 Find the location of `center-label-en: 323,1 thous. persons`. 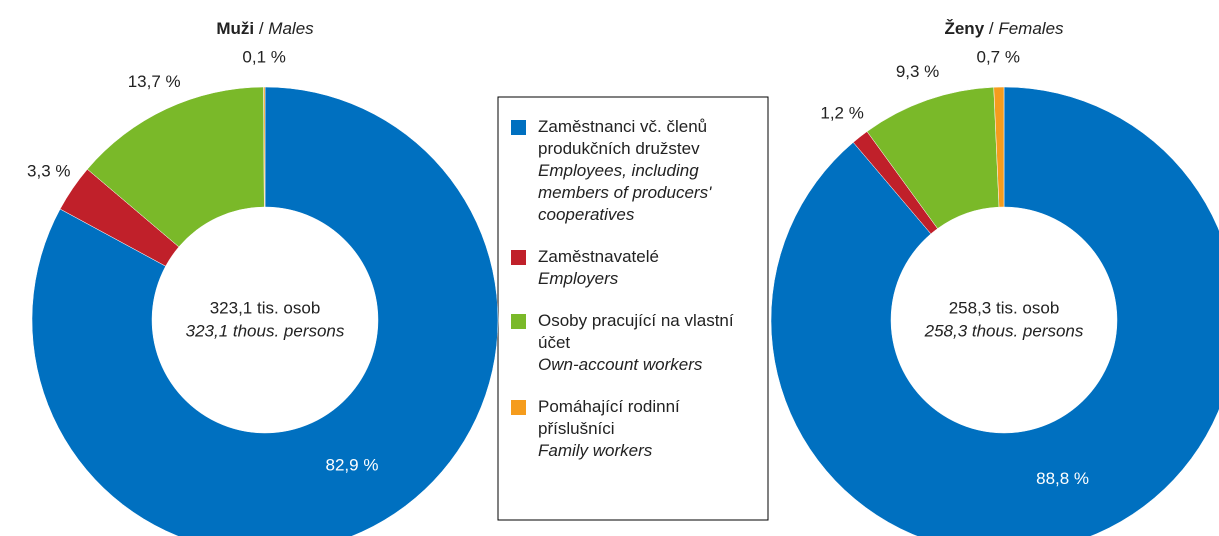

center-label-en: 323,1 thous. persons is located at coordinates (265, 330).